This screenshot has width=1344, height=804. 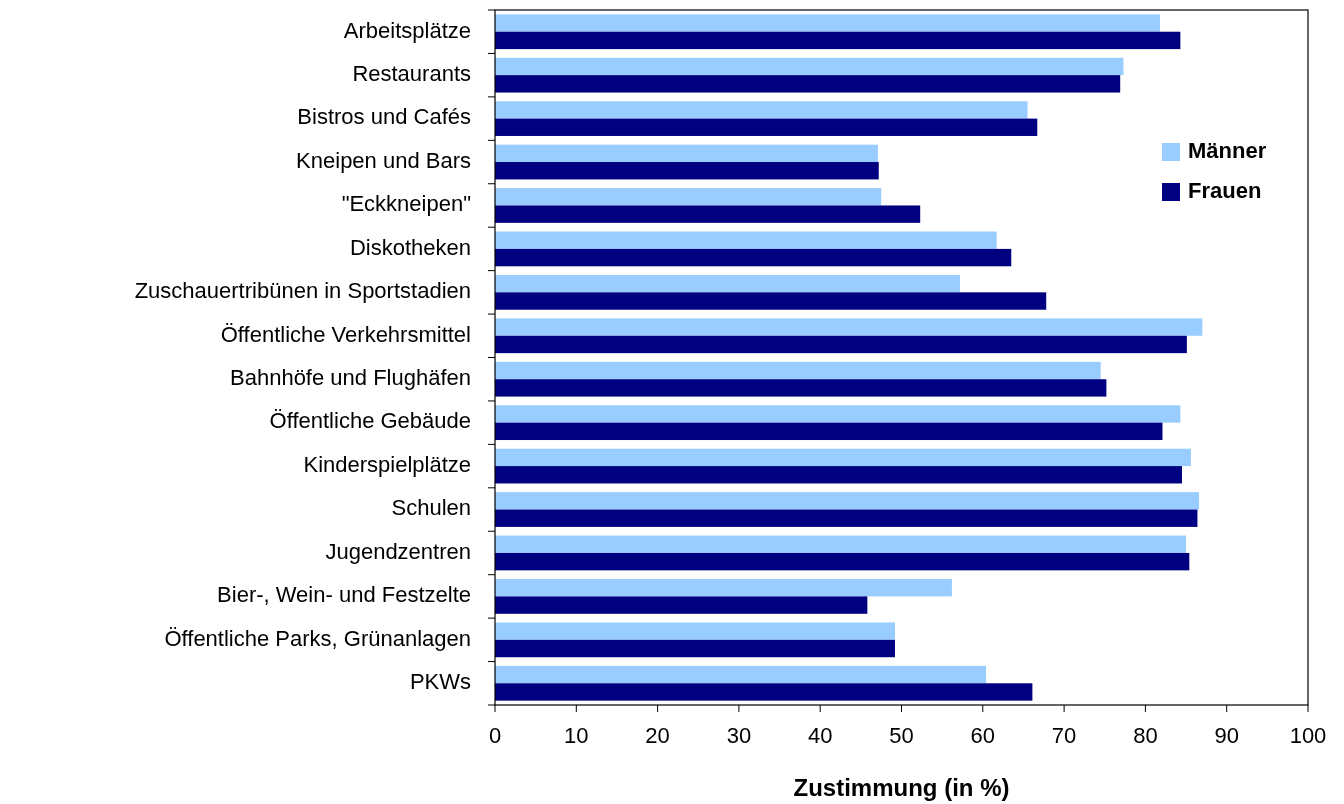 What do you see at coordinates (820, 735) in the screenshot?
I see `x-tick-label: 40` at bounding box center [820, 735].